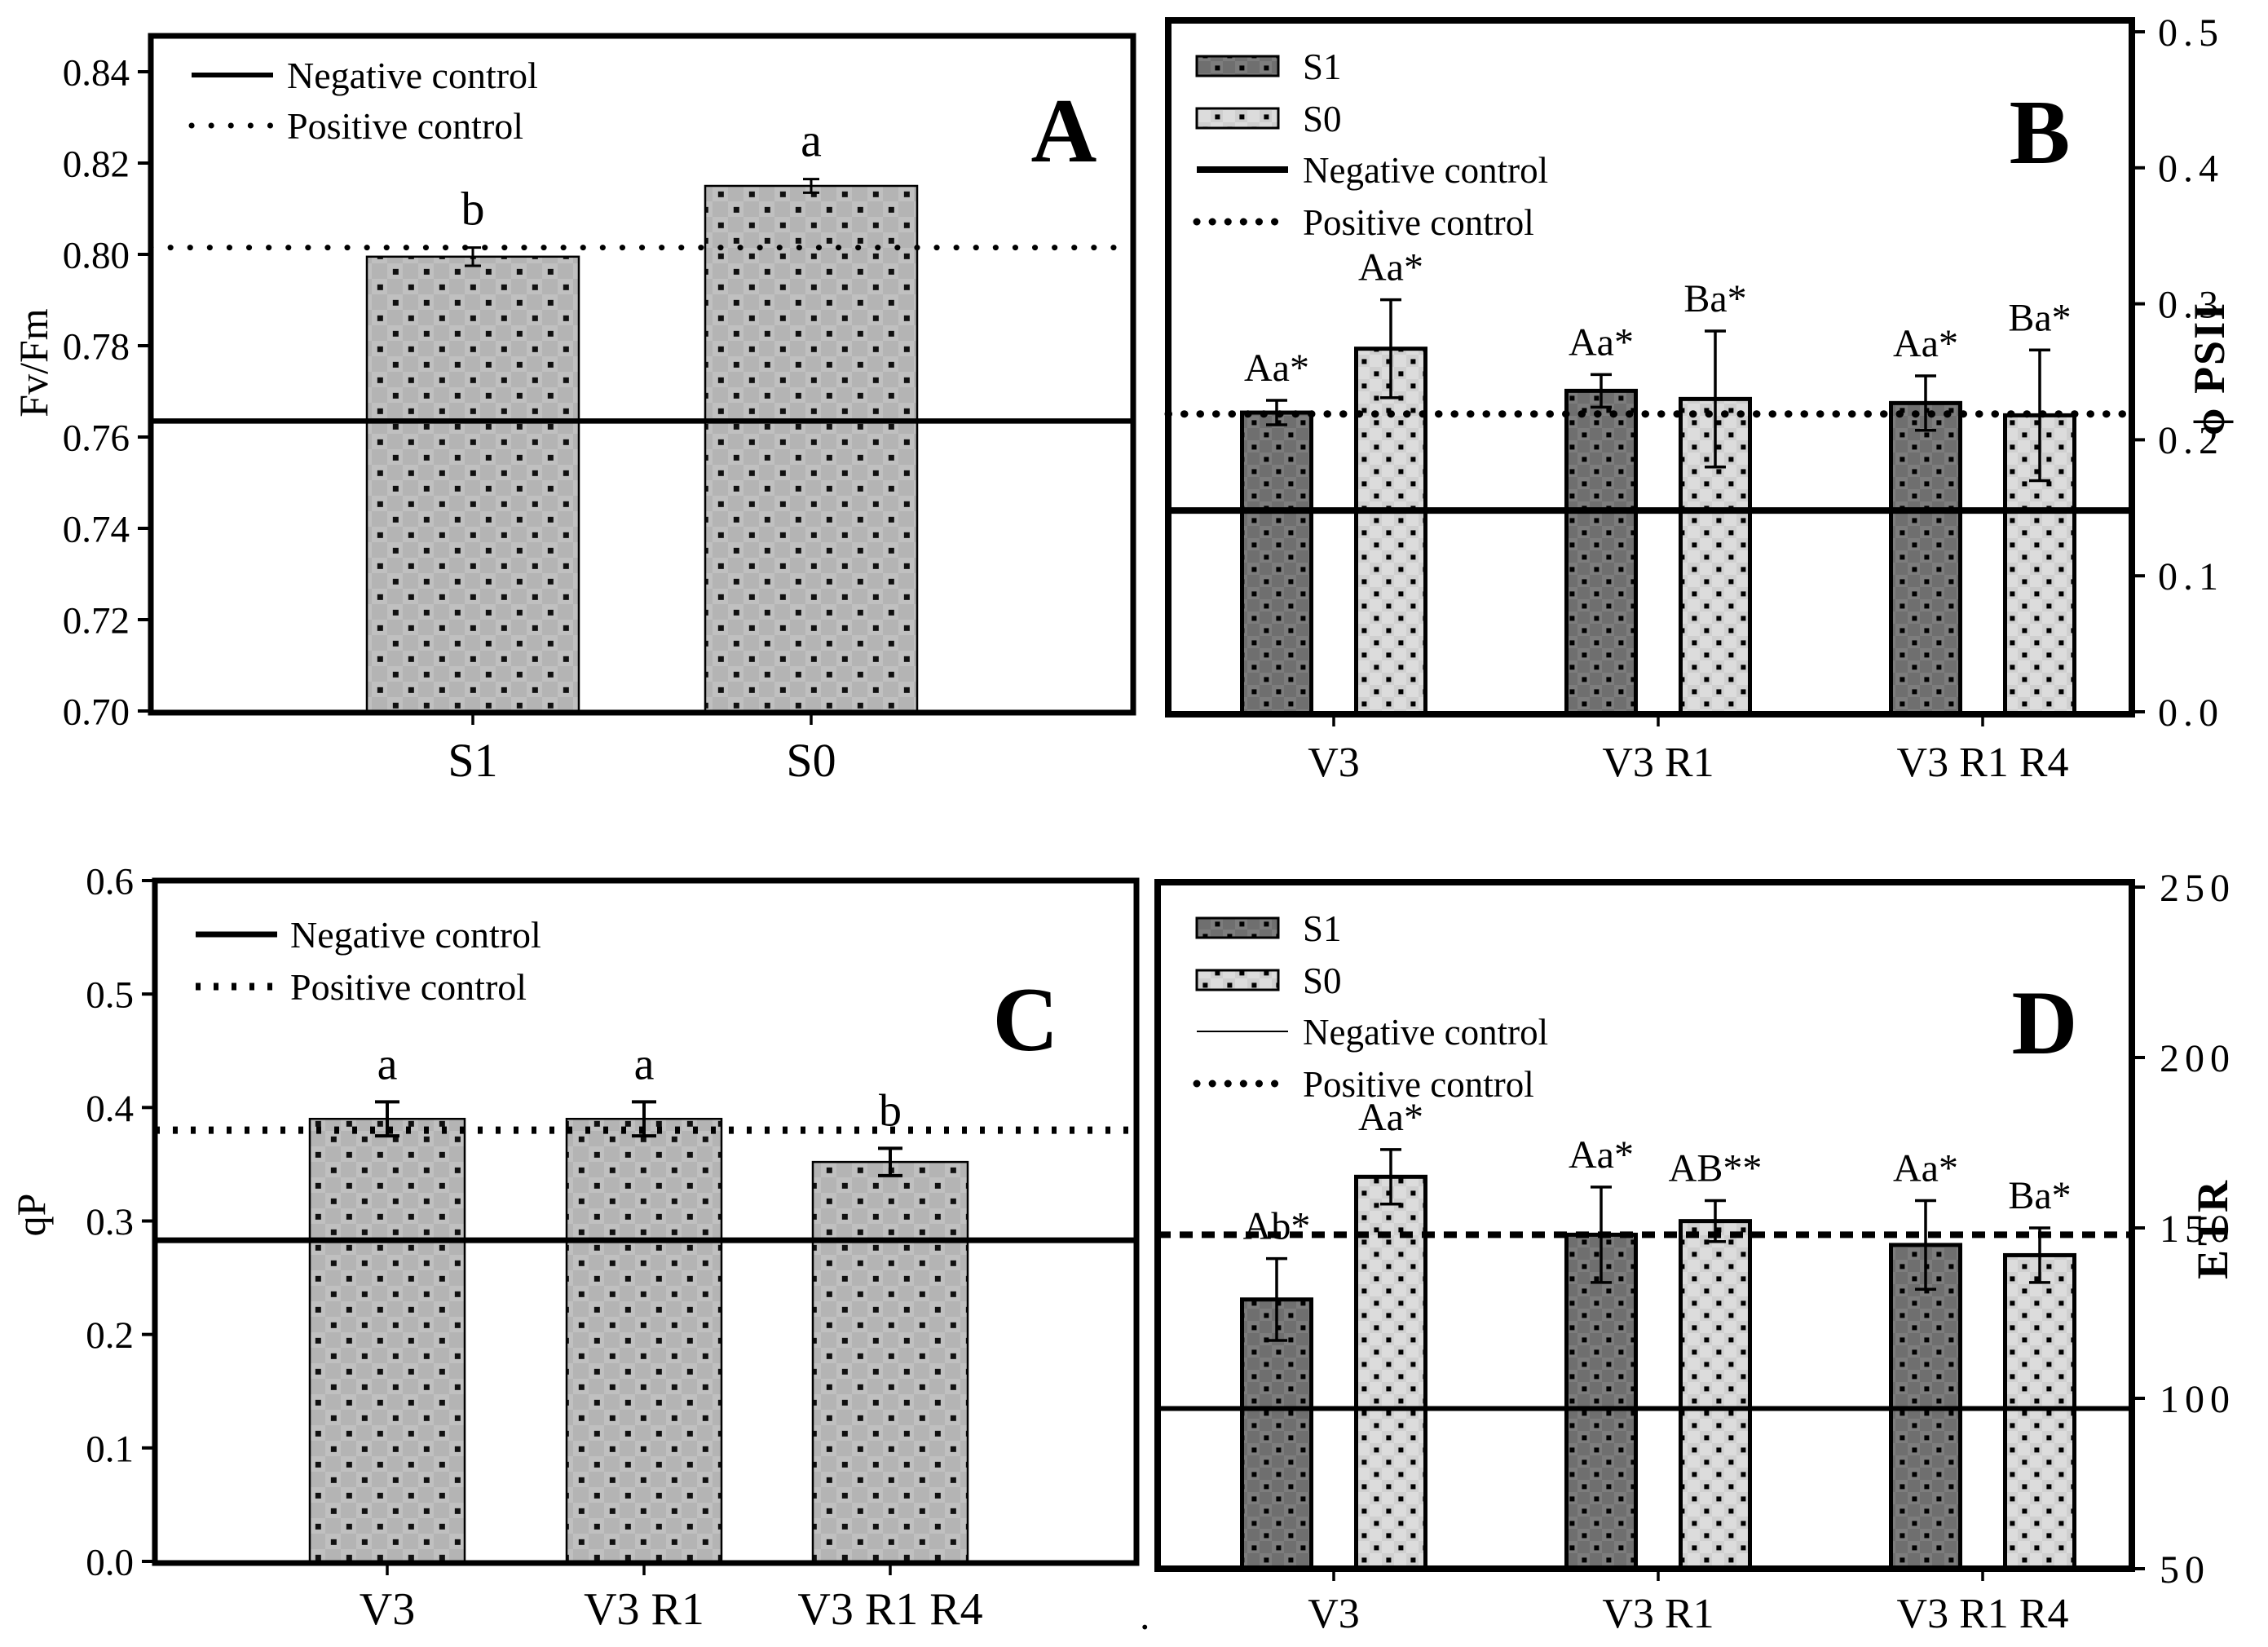 This screenshot has height=1647, width=2268. What do you see at coordinates (2041, 132) in the screenshot?
I see `panel-letter: B` at bounding box center [2041, 132].